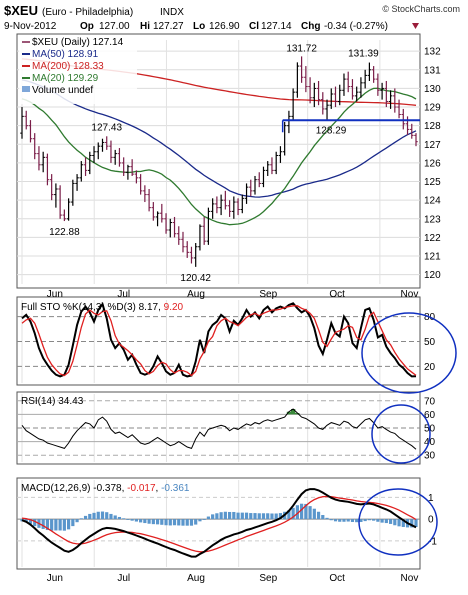 This screenshot has width=468, height=595. What do you see at coordinates (172, 12) in the screenshot?
I see `header-exchange: INDX` at bounding box center [172, 12].